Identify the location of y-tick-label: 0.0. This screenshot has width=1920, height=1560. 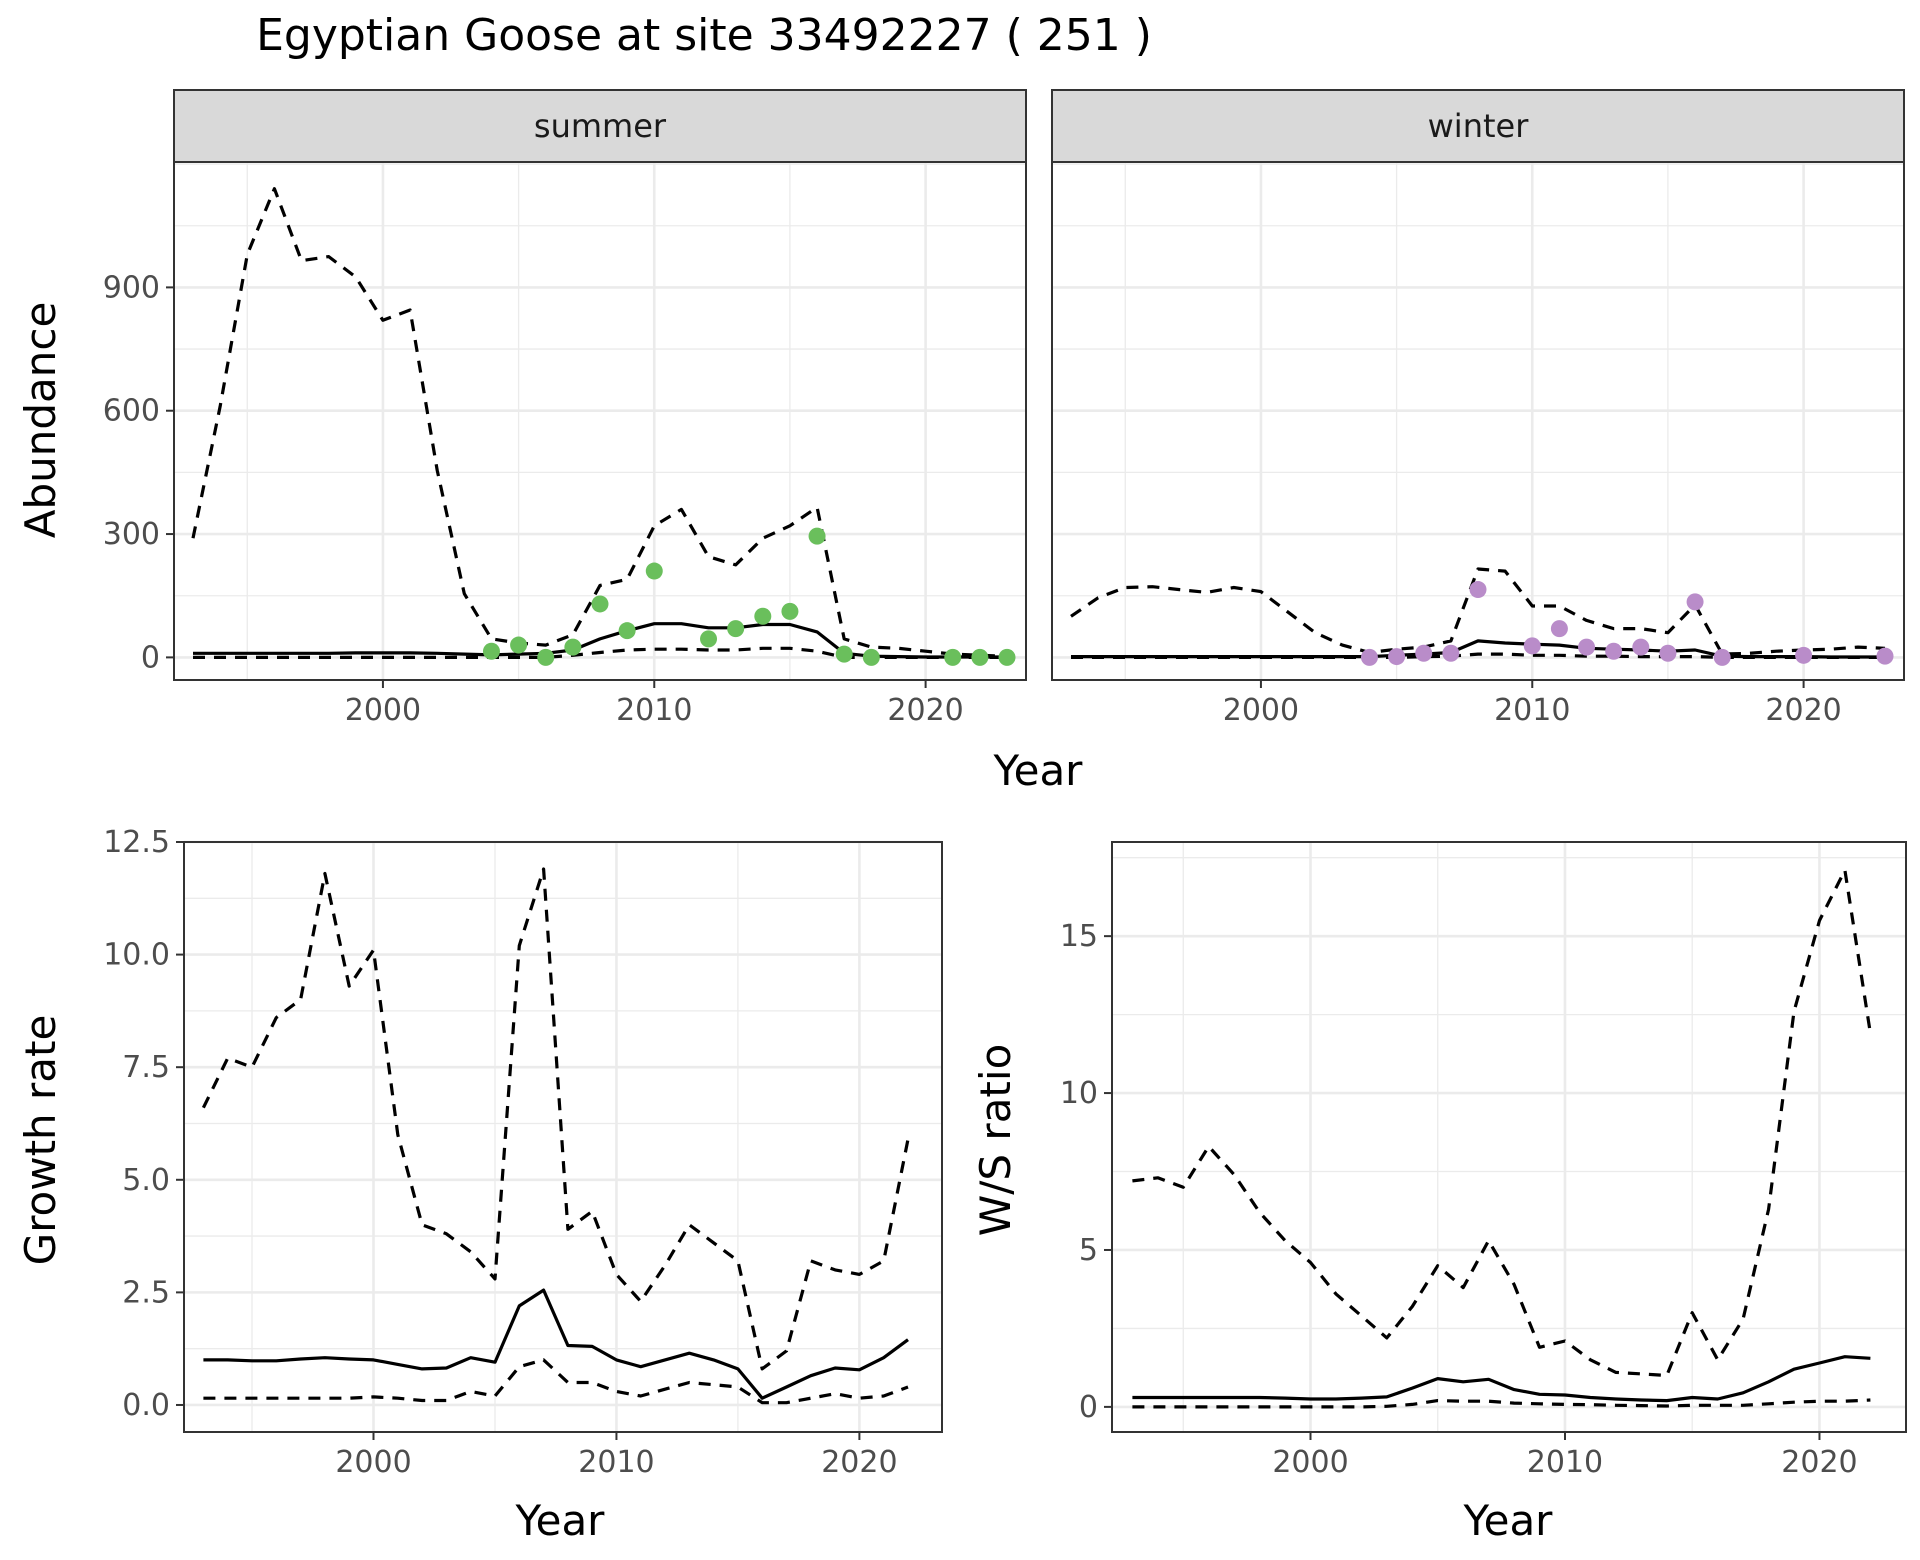
(146, 1405).